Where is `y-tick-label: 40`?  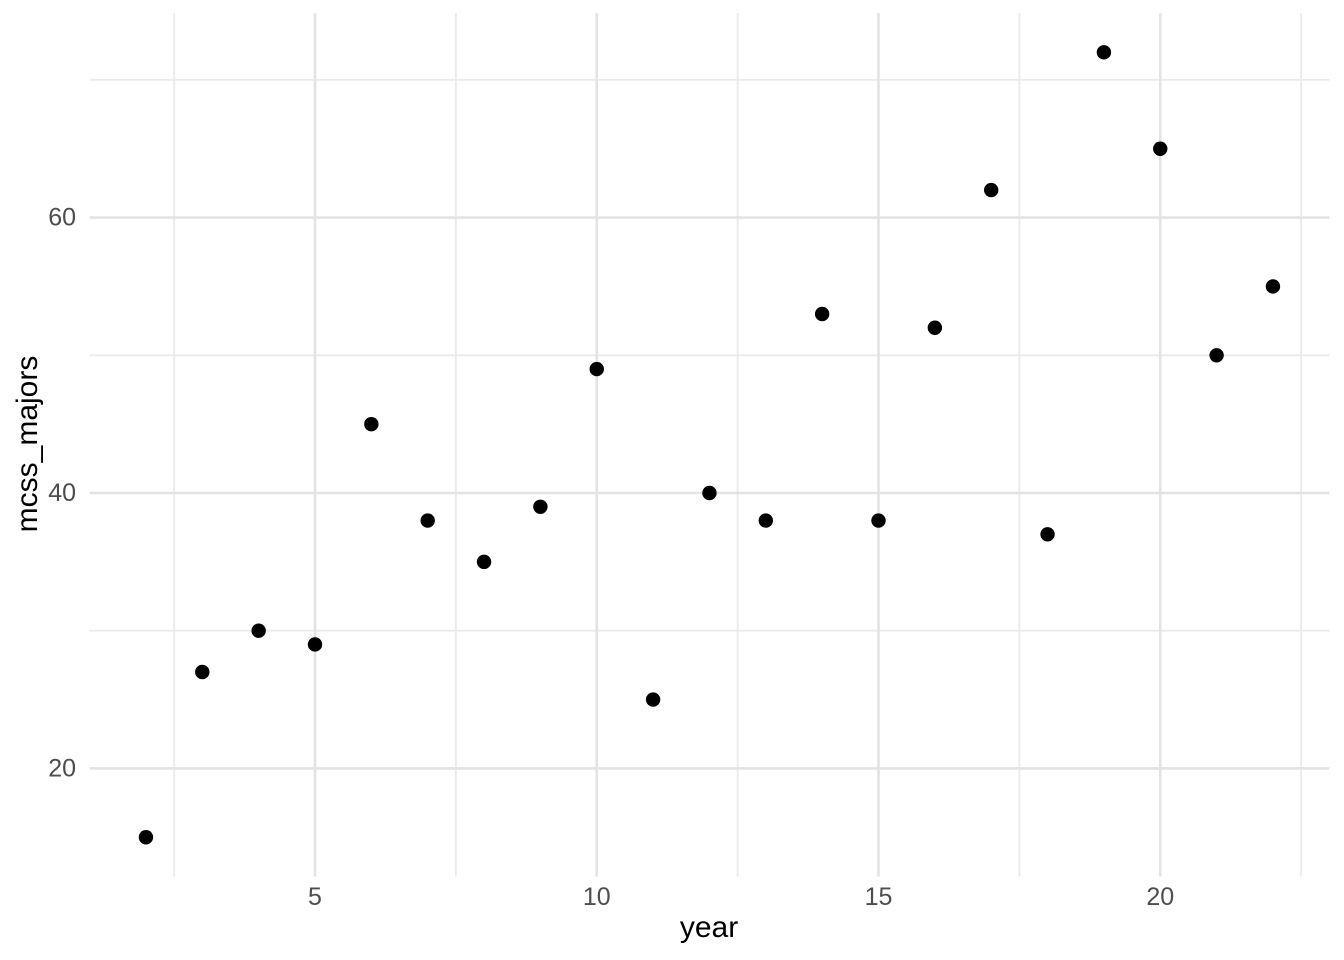
y-tick-label: 40 is located at coordinates (62, 493).